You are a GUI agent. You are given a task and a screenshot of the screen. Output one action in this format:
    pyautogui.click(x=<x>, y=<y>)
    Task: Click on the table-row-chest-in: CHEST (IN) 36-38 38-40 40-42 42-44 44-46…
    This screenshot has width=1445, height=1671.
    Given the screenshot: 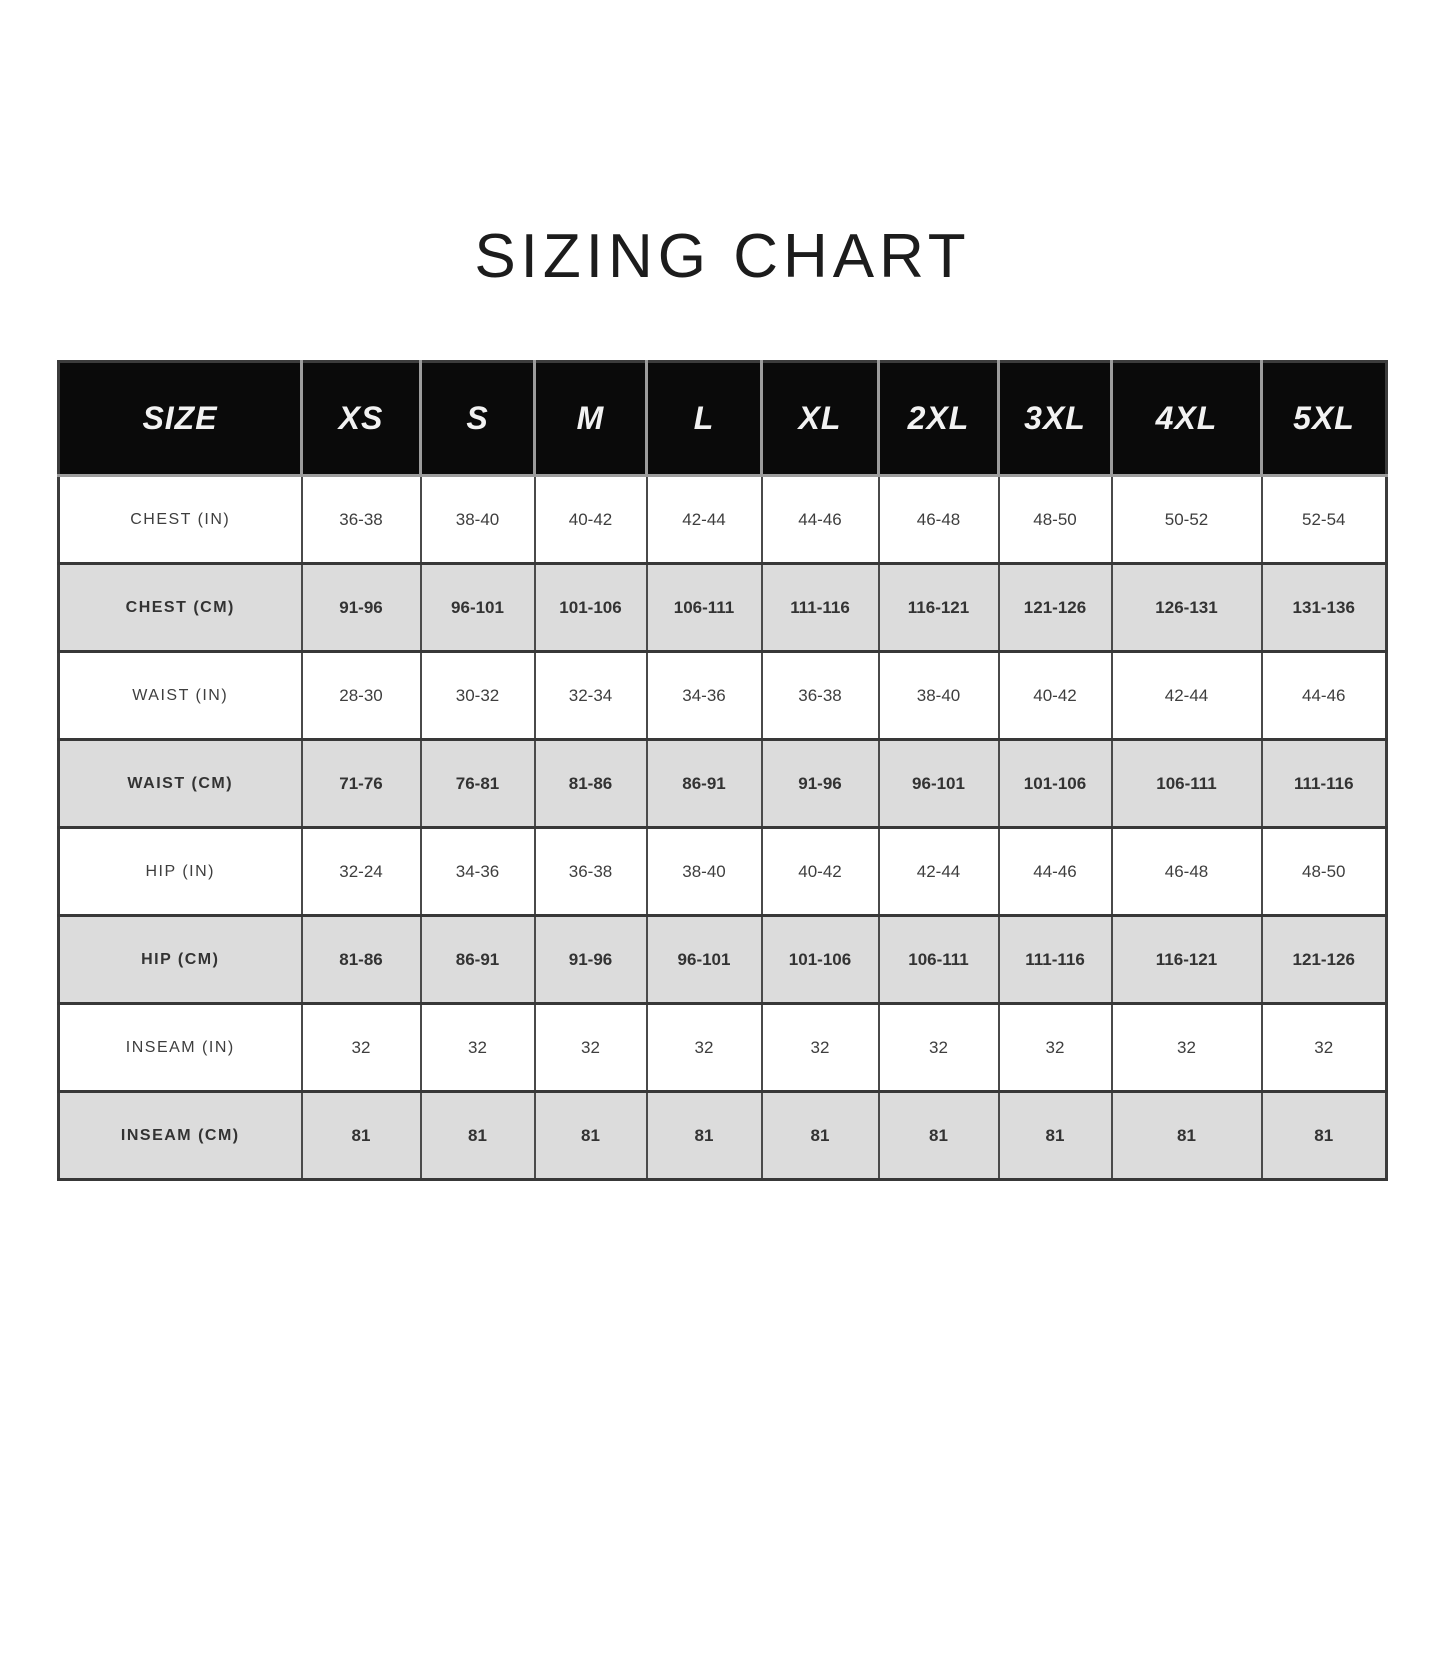 What is the action you would take?
    pyautogui.click(x=723, y=520)
    